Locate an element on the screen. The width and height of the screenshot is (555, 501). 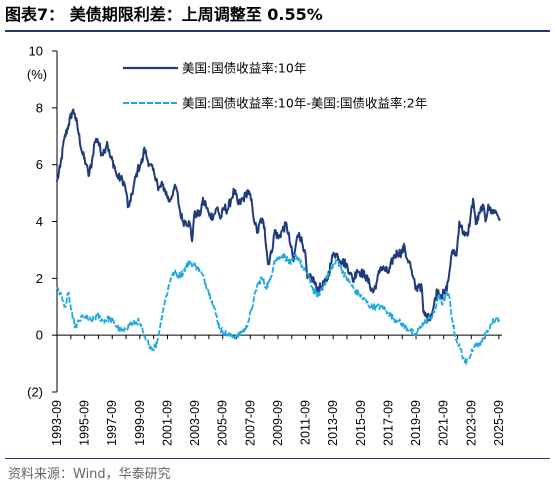
x-tick-label: 2021-09 is located at coordinates (444, 423).